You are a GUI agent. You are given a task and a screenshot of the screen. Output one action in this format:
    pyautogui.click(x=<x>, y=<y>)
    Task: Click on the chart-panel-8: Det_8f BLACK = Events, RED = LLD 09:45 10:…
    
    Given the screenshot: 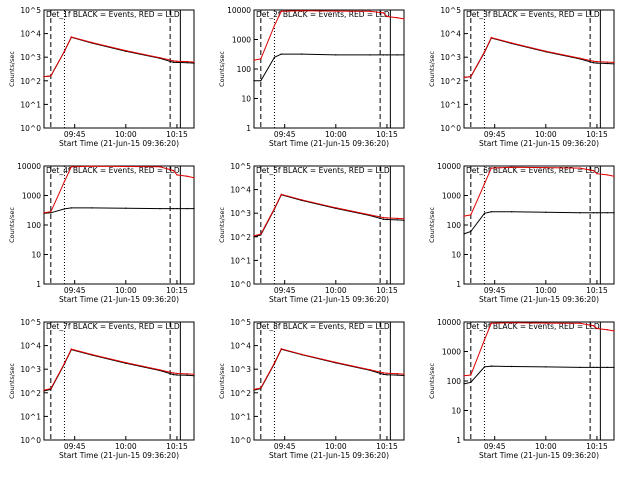 What is the action you would take?
    pyautogui.click(x=311, y=389)
    